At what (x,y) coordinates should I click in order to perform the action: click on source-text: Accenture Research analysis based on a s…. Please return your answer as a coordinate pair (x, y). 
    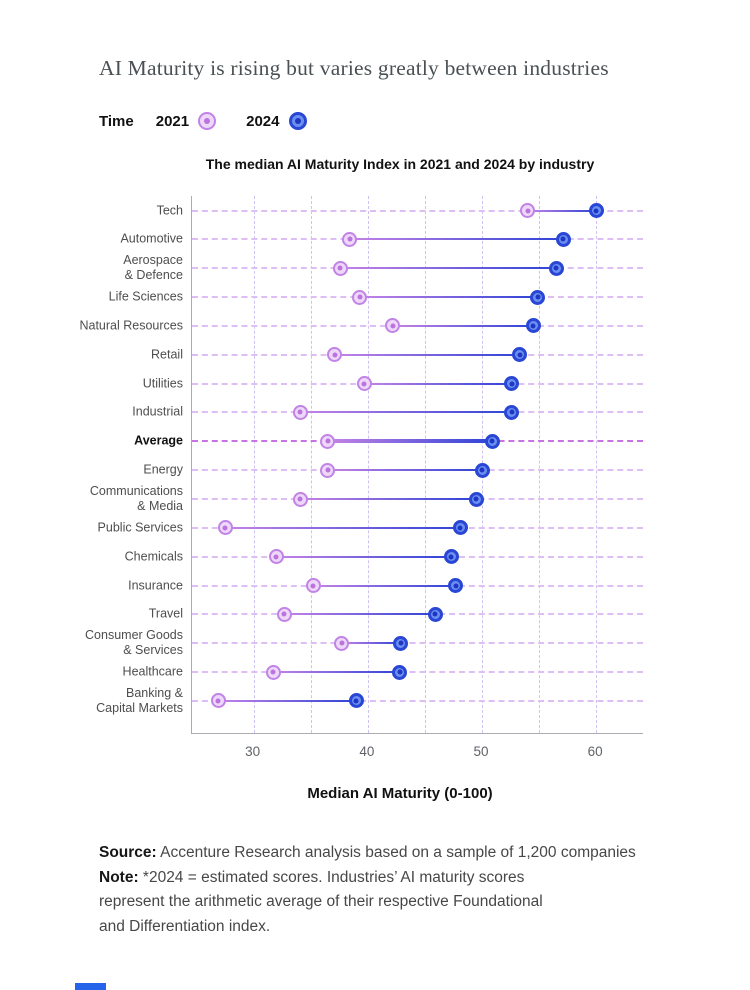
    Looking at the image, I should click on (396, 852).